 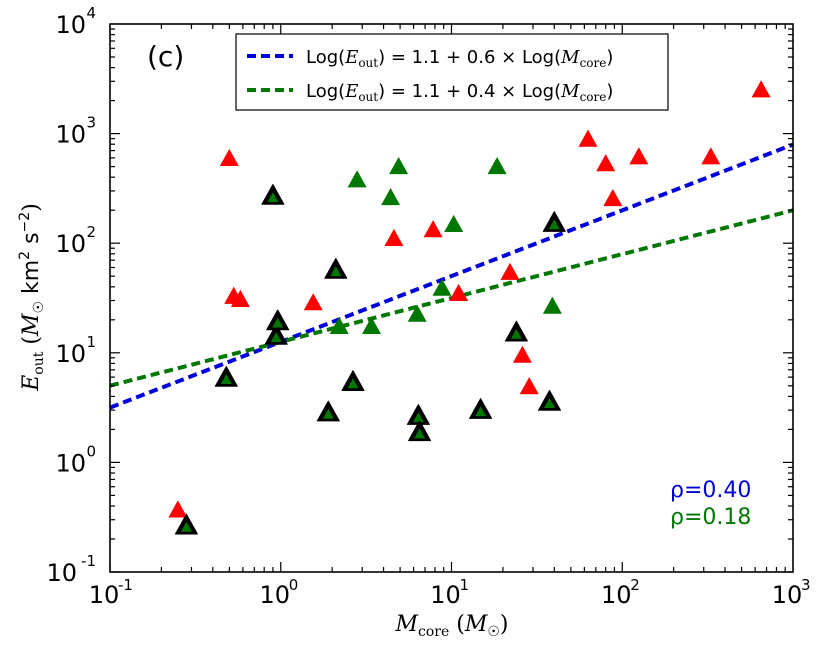 What do you see at coordinates (294, 585) in the screenshot?
I see `x-tick-label-exponent: 0` at bounding box center [294, 585].